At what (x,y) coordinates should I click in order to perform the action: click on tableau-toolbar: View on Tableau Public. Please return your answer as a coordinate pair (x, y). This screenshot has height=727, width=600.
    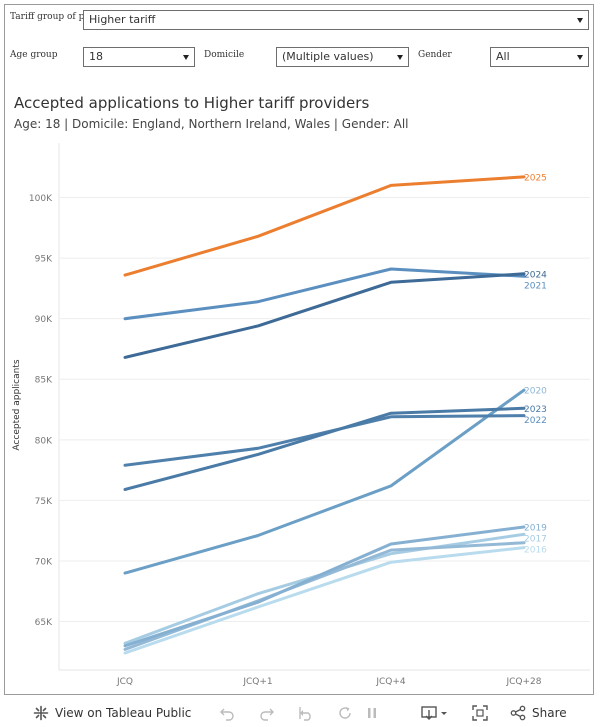
    Looking at the image, I should click on (300, 713).